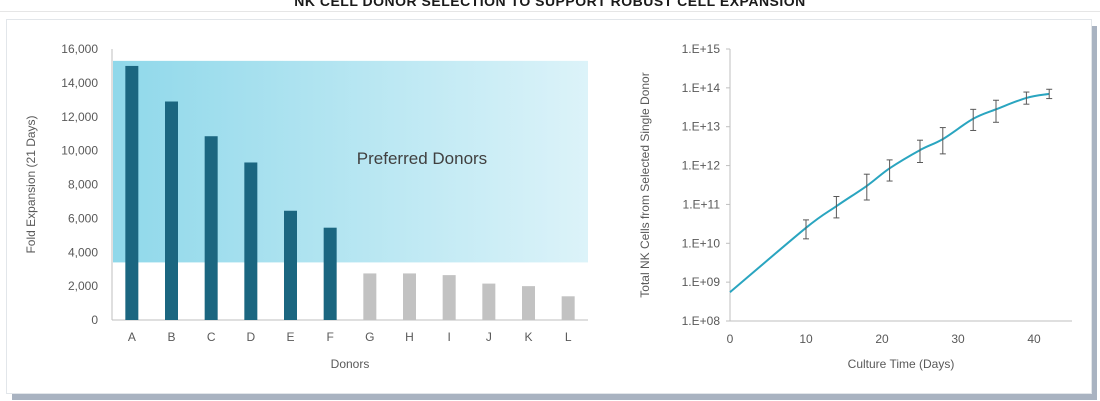 The width and height of the screenshot is (1100, 401). Describe the element at coordinates (702, 204) in the screenshot. I see `y-tick-label: 1.E+11` at that location.